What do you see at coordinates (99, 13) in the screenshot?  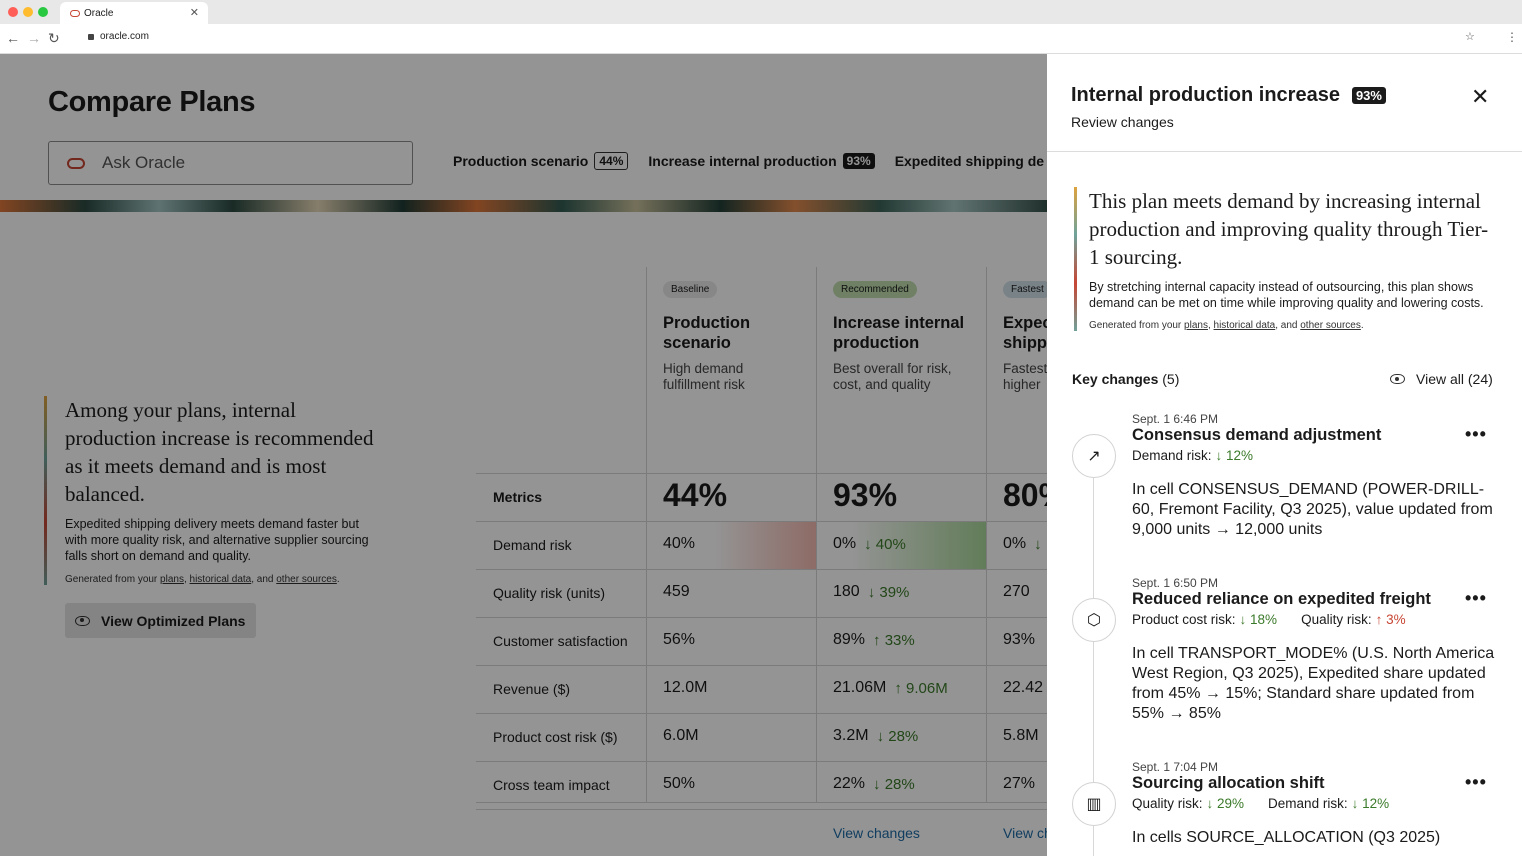 I see `tab-title: Oracle` at bounding box center [99, 13].